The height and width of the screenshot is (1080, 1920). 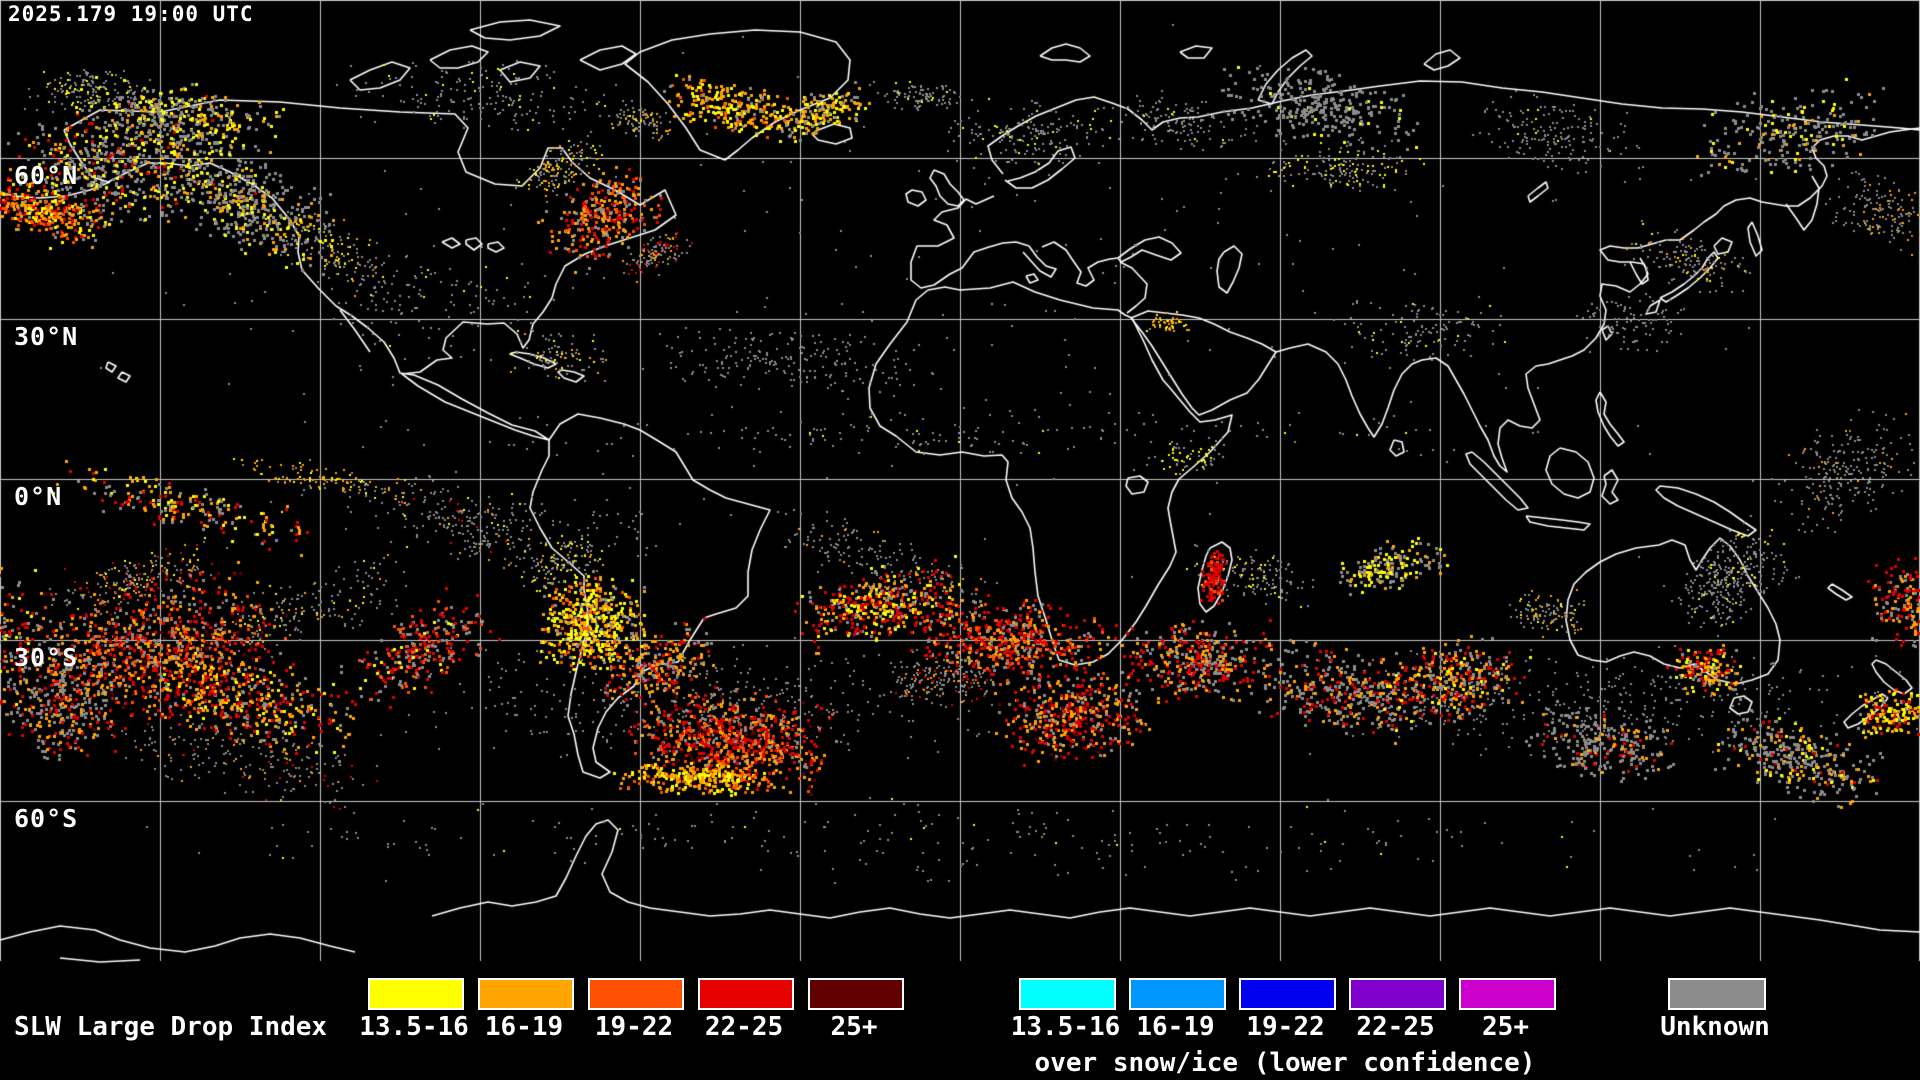 What do you see at coordinates (46, 175) in the screenshot?
I see `latitude-label: 60°N` at bounding box center [46, 175].